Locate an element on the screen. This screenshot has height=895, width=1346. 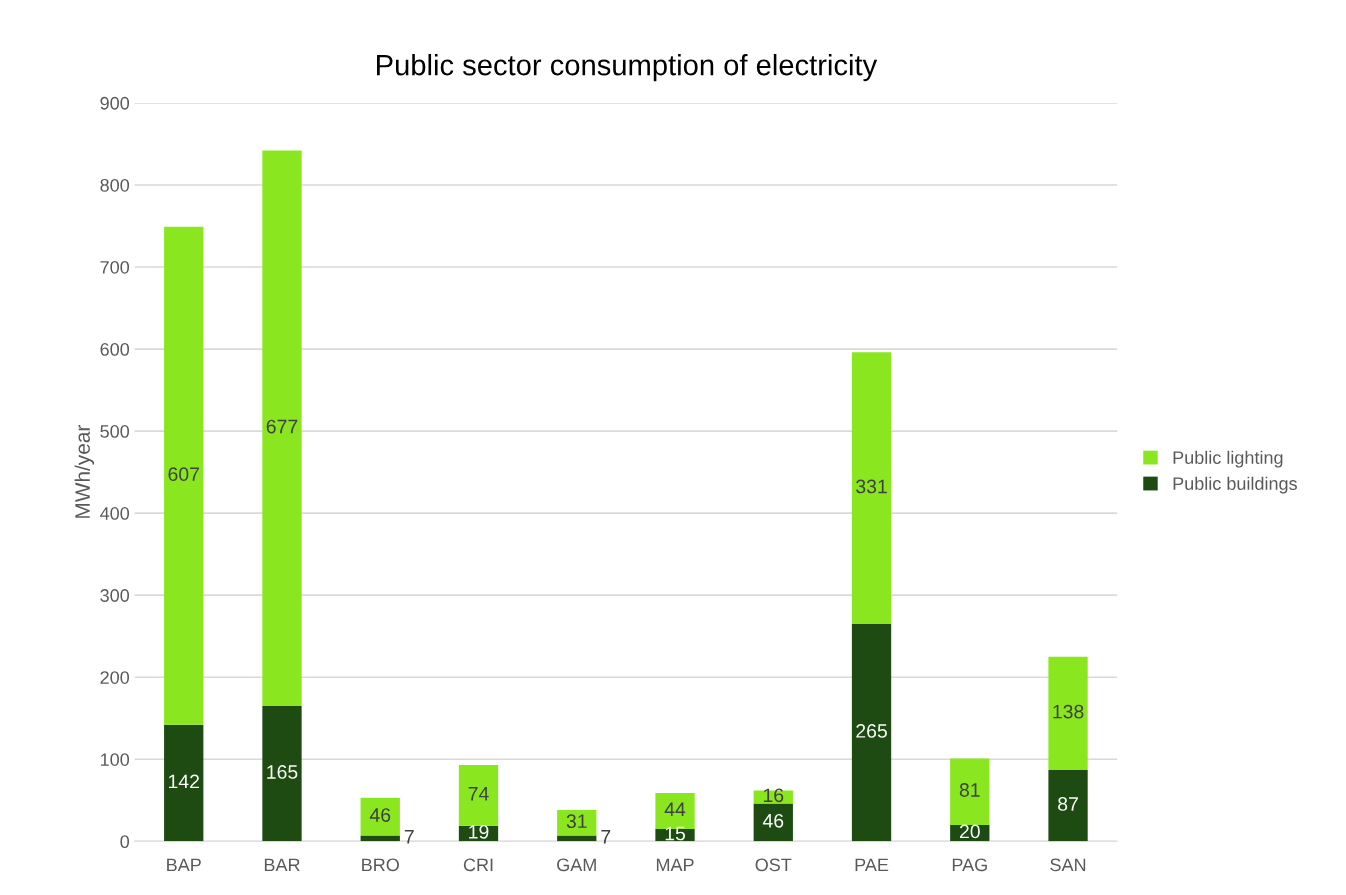
data-label: 74 is located at coordinates (478, 794).